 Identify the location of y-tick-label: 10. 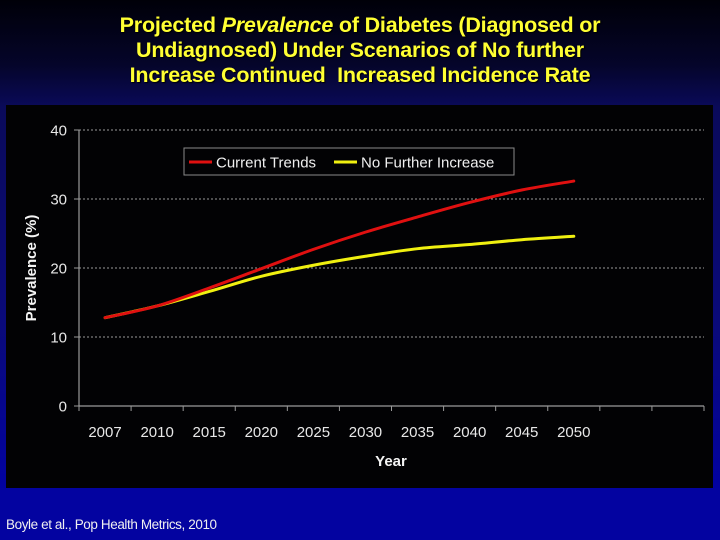
(58, 338).